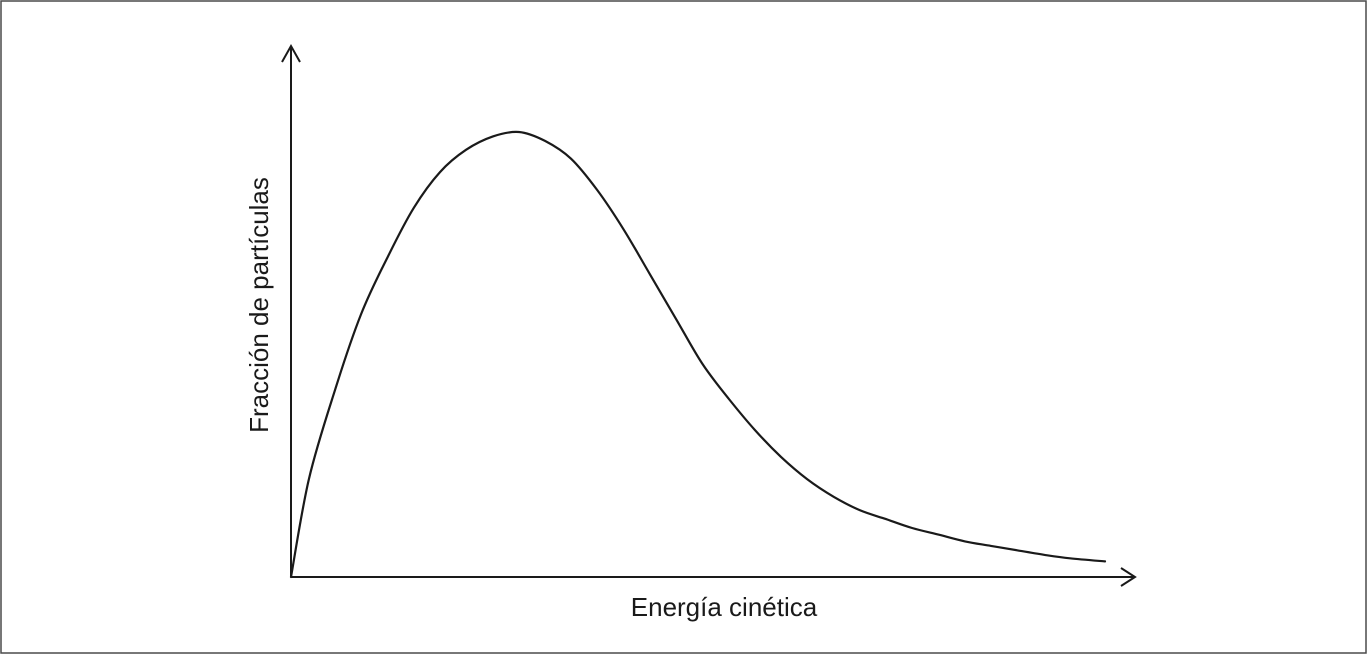 This screenshot has height=654, width=1367. I want to click on x-axis-arrow, so click(1128, 577).